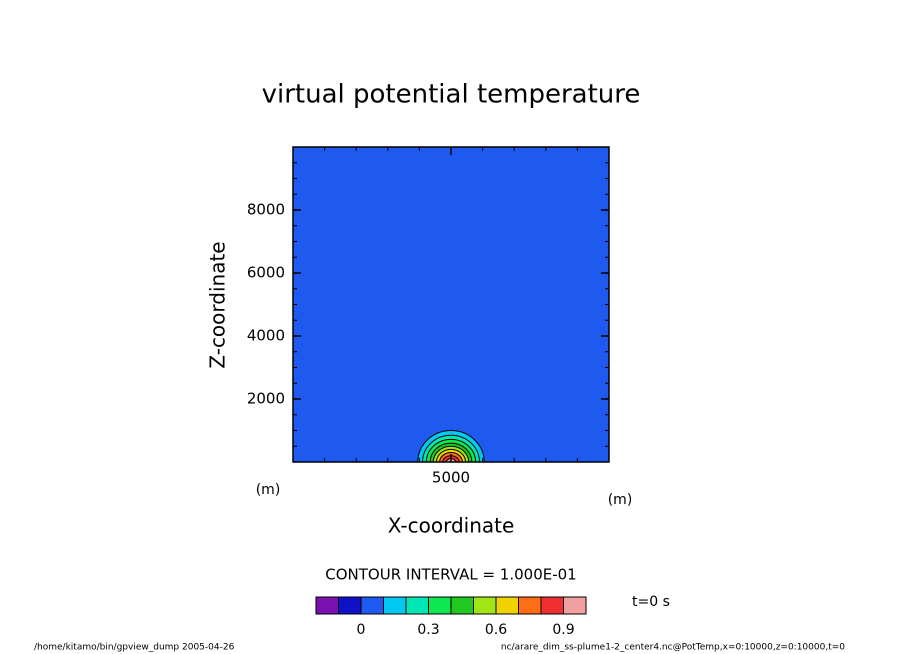 The width and height of the screenshot is (904, 654). I want to click on chart-title: virtual potential temperature, so click(451, 95).